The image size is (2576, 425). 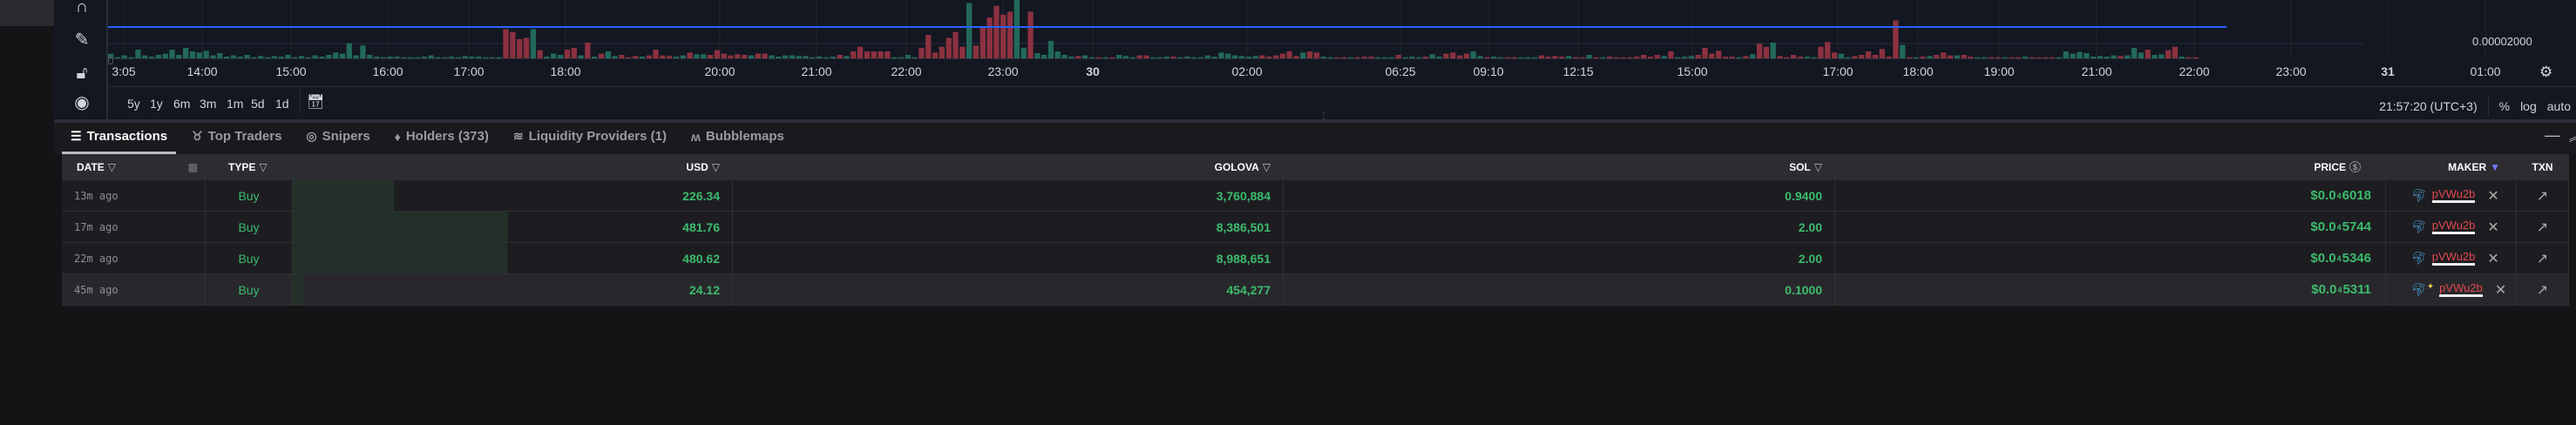 I want to click on tab-snipers: ◎ Snipers, so click(x=338, y=136).